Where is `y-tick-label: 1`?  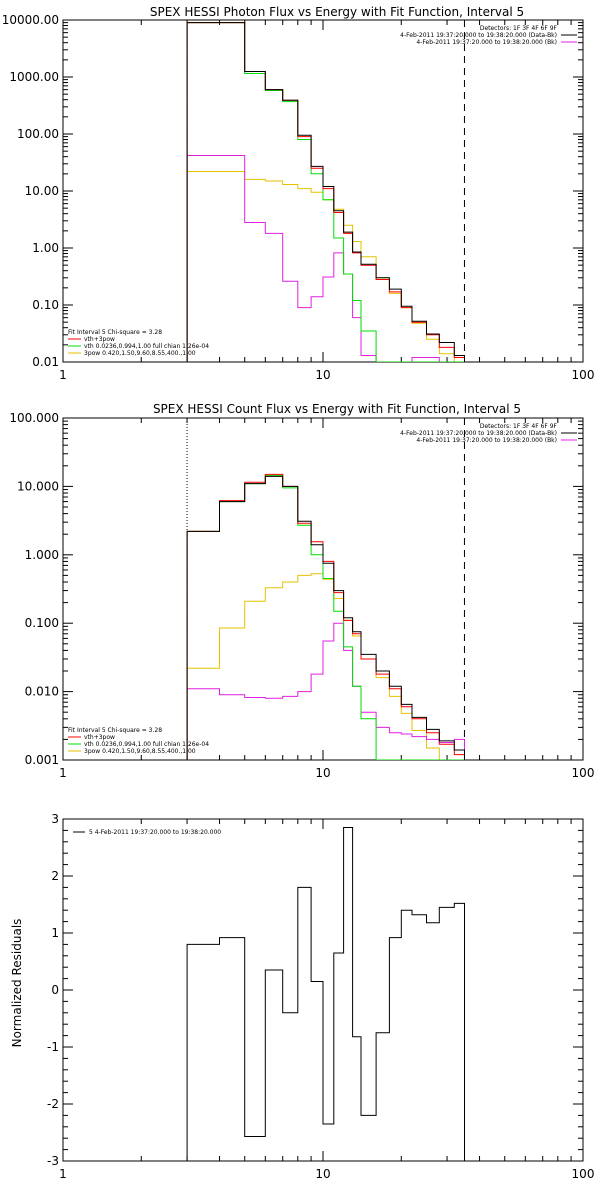 y-tick-label: 1 is located at coordinates (55, 933).